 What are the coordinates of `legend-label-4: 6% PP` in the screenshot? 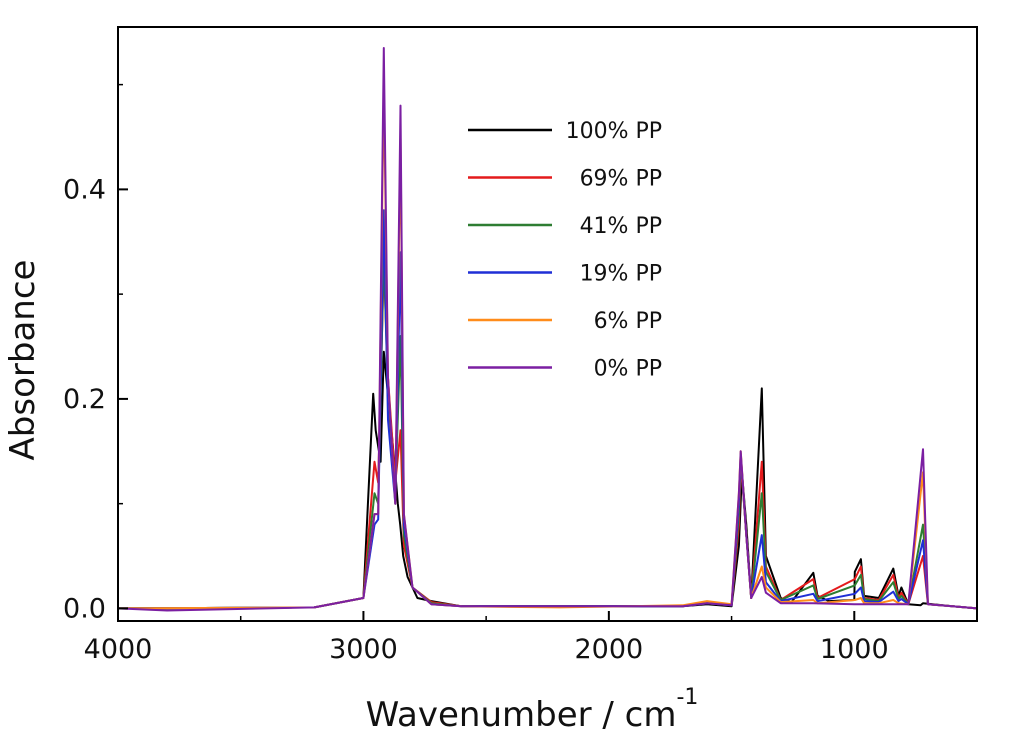 It's located at (628, 321).